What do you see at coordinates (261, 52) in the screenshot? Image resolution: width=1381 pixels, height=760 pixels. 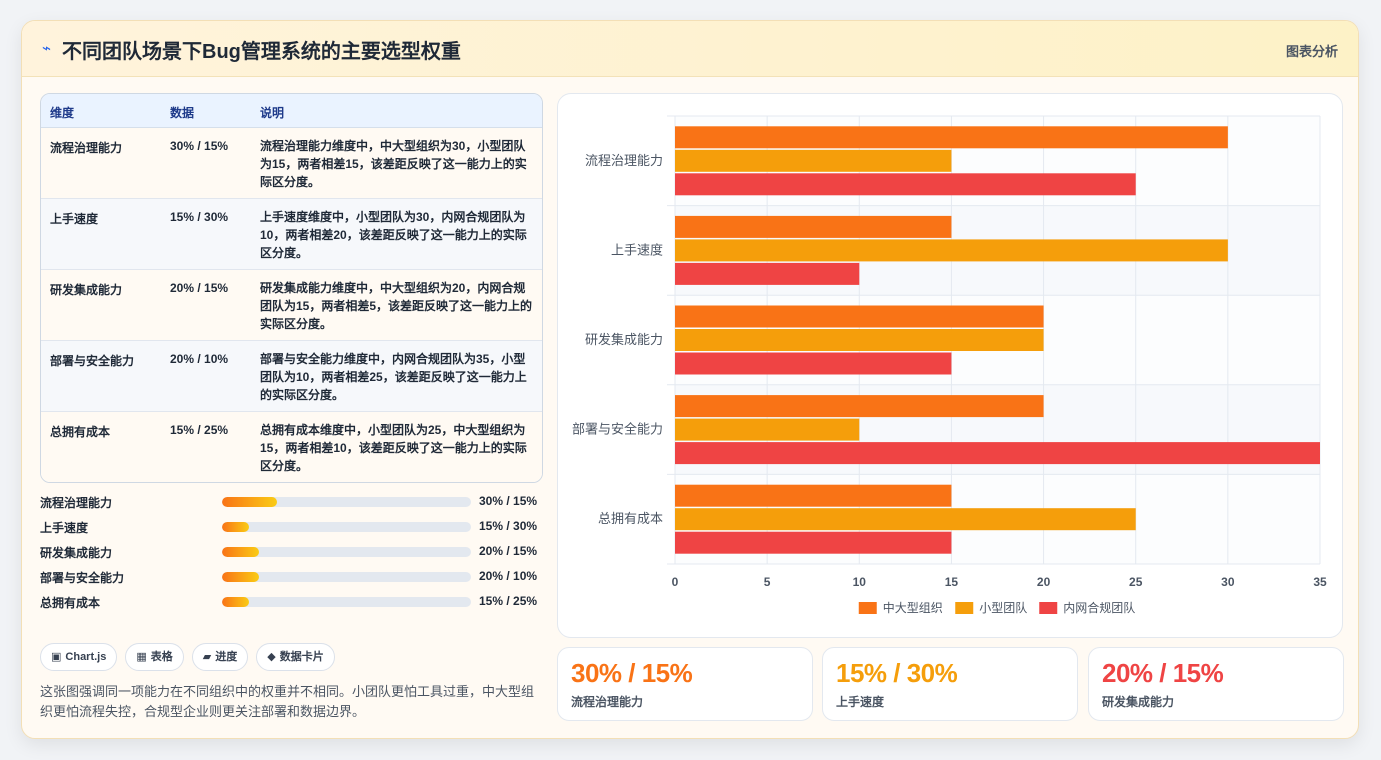 I see `page-title: 不同团队场景下Bug管理系统的主要选型权重` at bounding box center [261, 52].